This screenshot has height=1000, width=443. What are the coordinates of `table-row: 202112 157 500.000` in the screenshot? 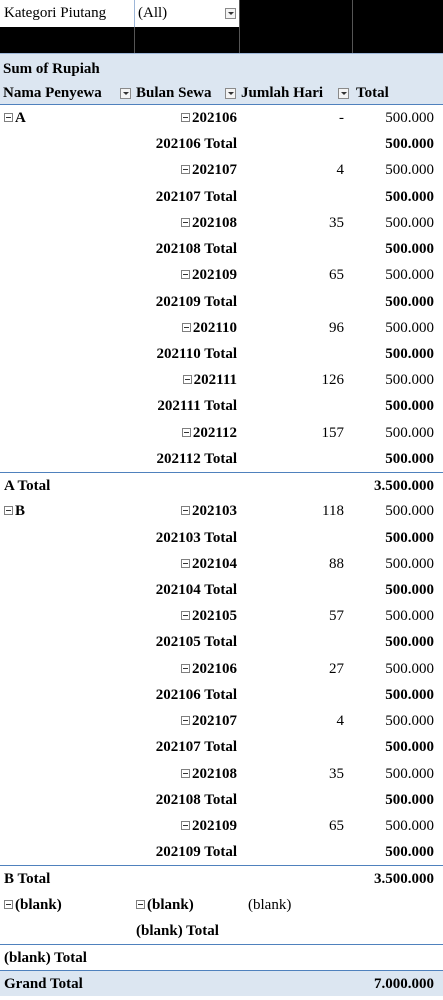 It's located at (221, 433).